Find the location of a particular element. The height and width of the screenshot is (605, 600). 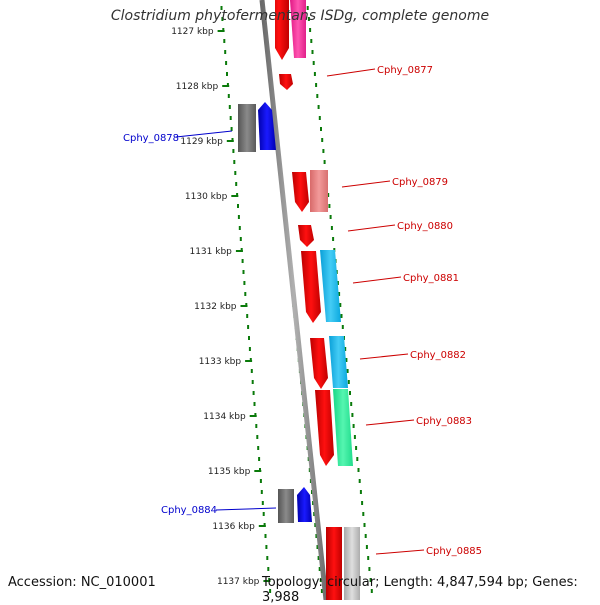

gene-label: Cphy_0878 is located at coordinates (151, 138).